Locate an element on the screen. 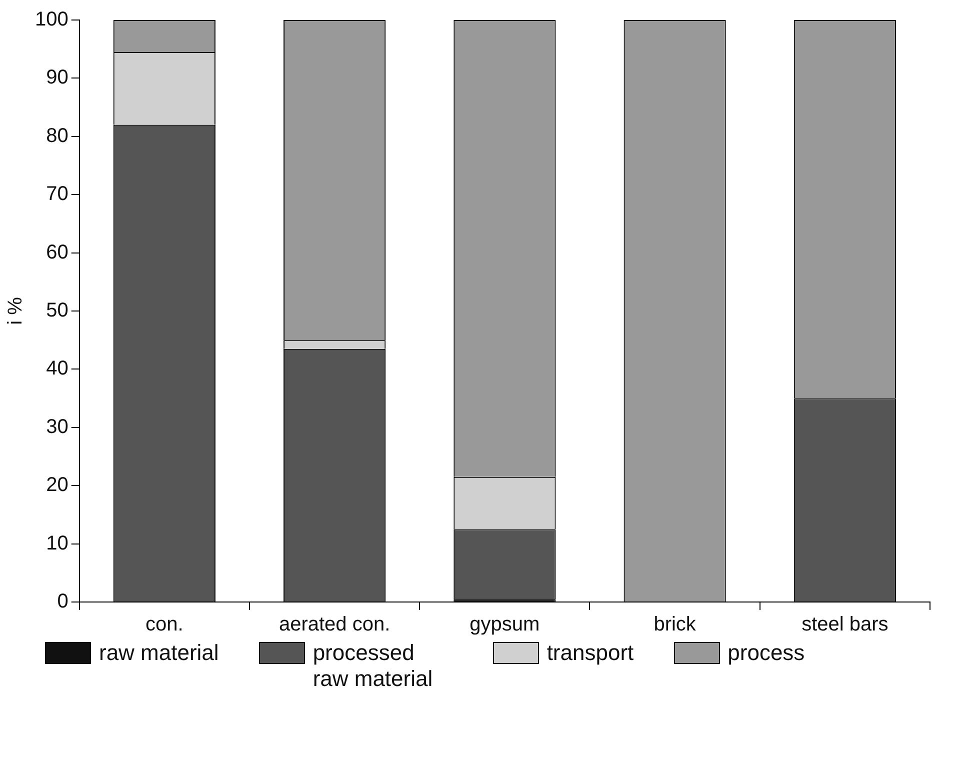 The image size is (961, 758). x-tick-label: gypsum is located at coordinates (505, 625).